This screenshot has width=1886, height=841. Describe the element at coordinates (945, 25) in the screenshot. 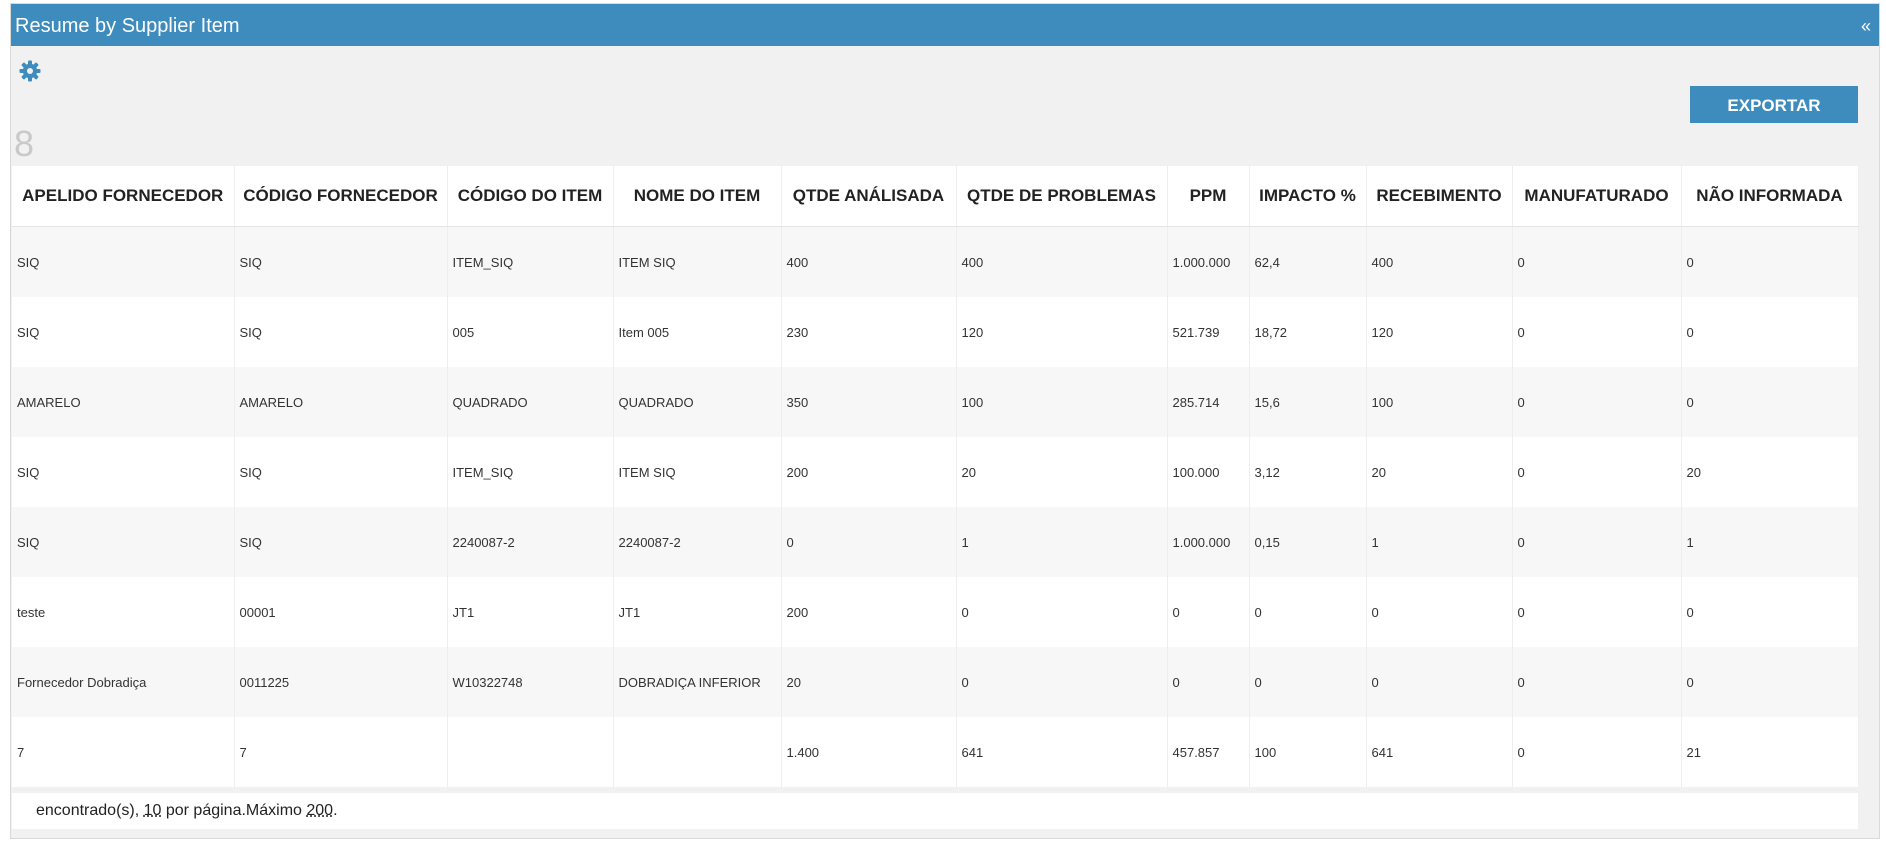

I see `panel-header: Resume by Supplier Item «` at that location.